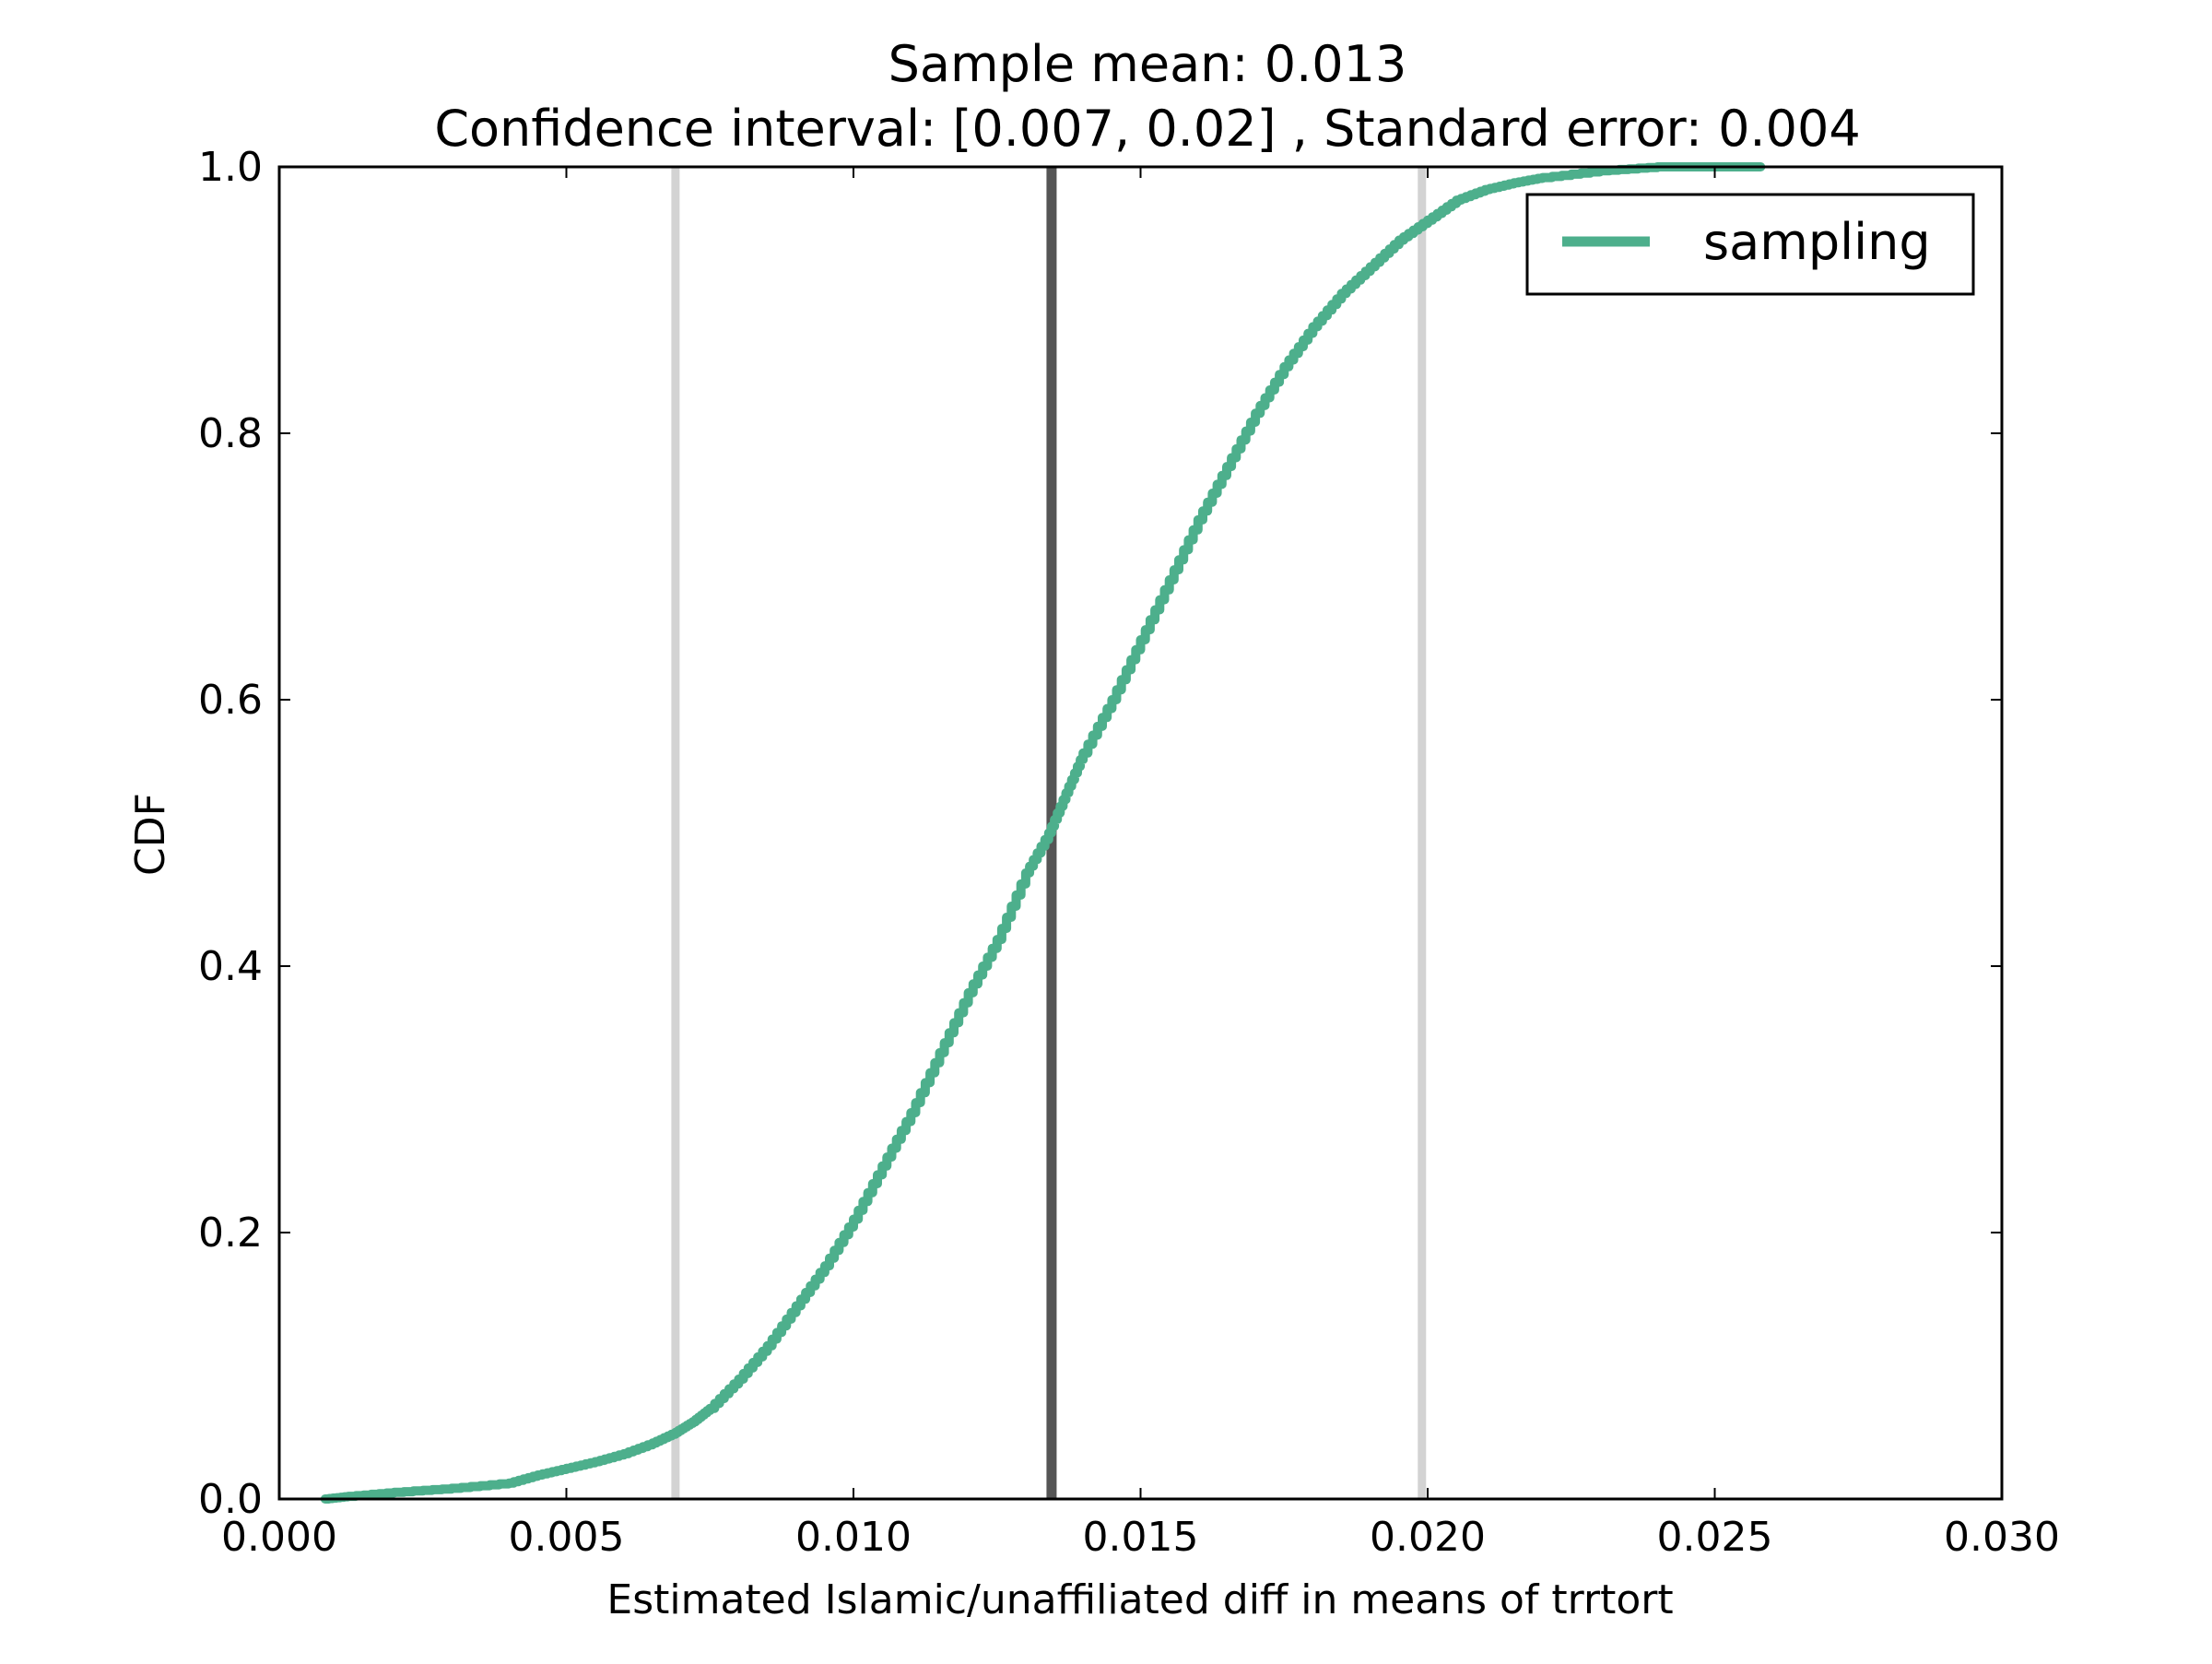 The height and width of the screenshot is (1664, 2212). I want to click on legend: sampling, so click(1750, 244).